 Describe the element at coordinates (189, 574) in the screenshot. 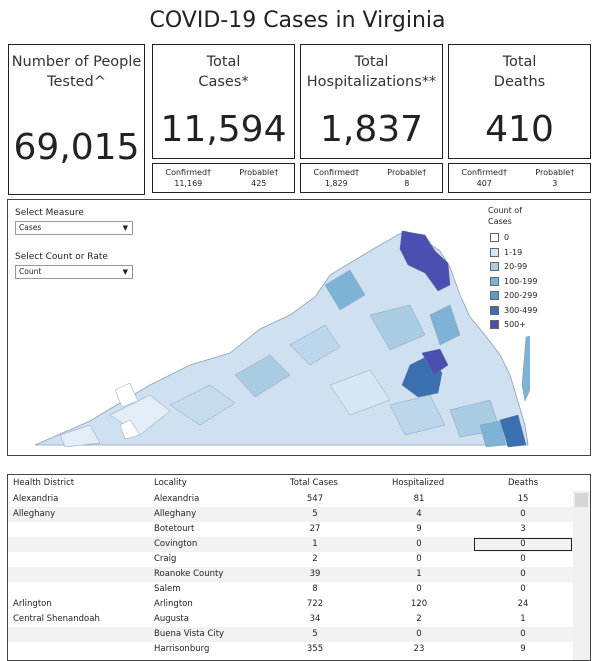

I see `cell-locality: Roanoke County` at that location.